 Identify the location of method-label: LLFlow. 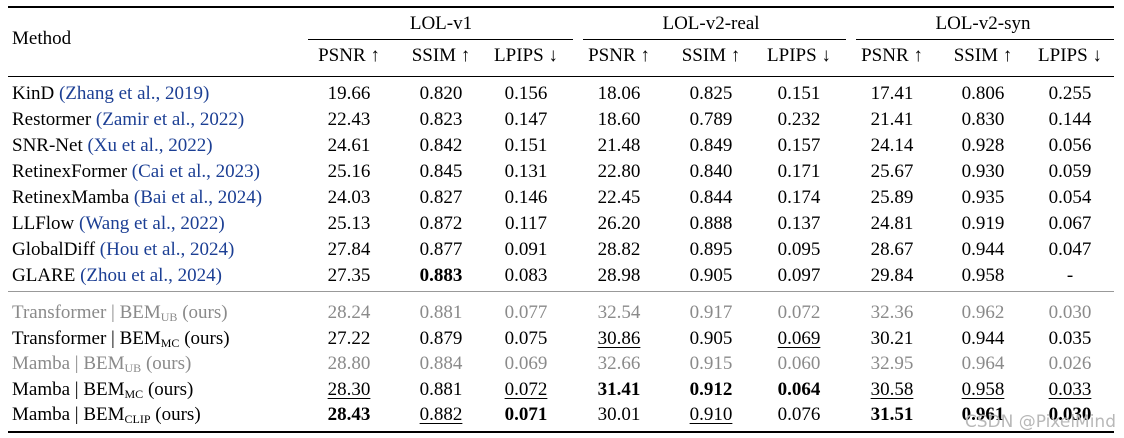
(46, 223).